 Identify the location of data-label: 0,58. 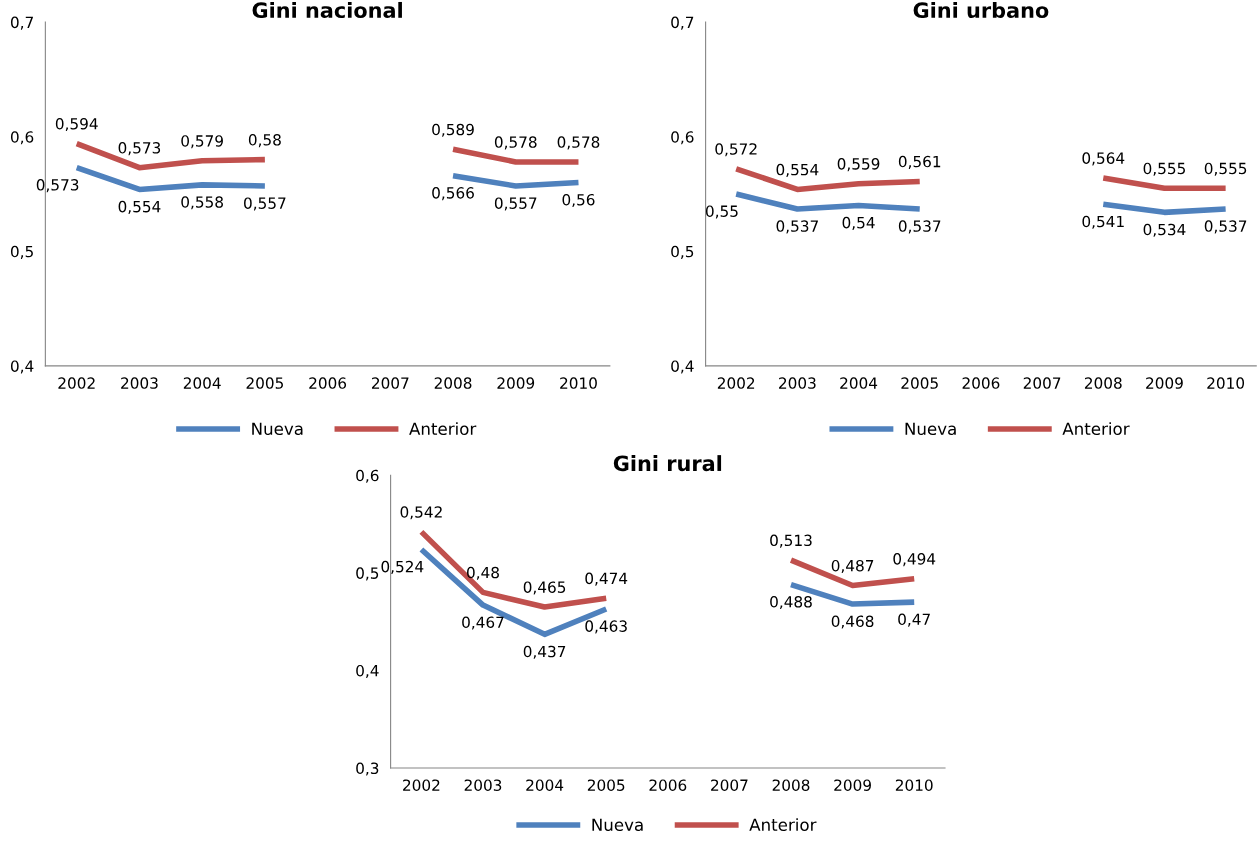
(264, 141).